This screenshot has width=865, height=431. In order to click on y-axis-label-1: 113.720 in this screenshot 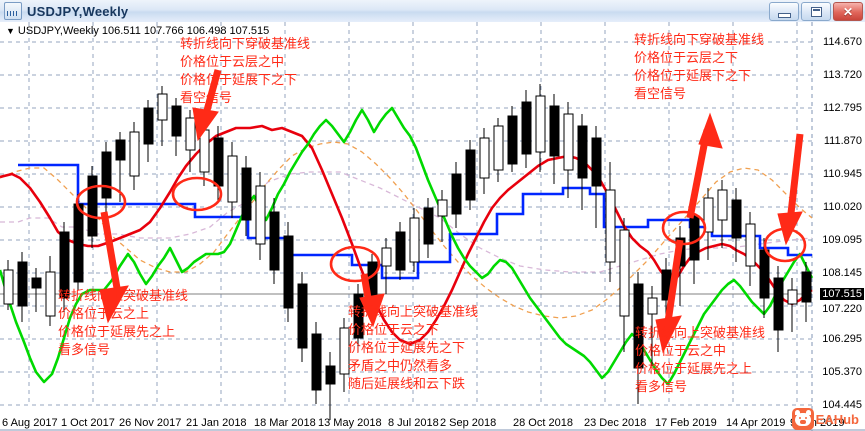, I will do `click(842, 75)`.